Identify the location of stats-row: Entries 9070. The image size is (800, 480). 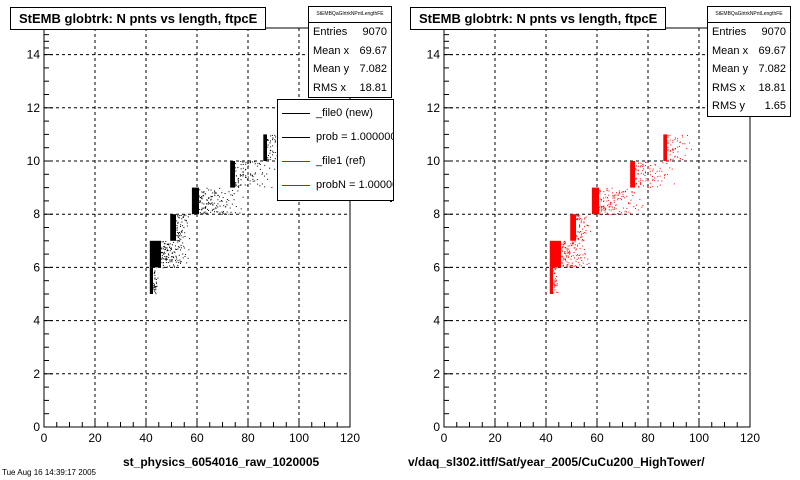
(749, 32).